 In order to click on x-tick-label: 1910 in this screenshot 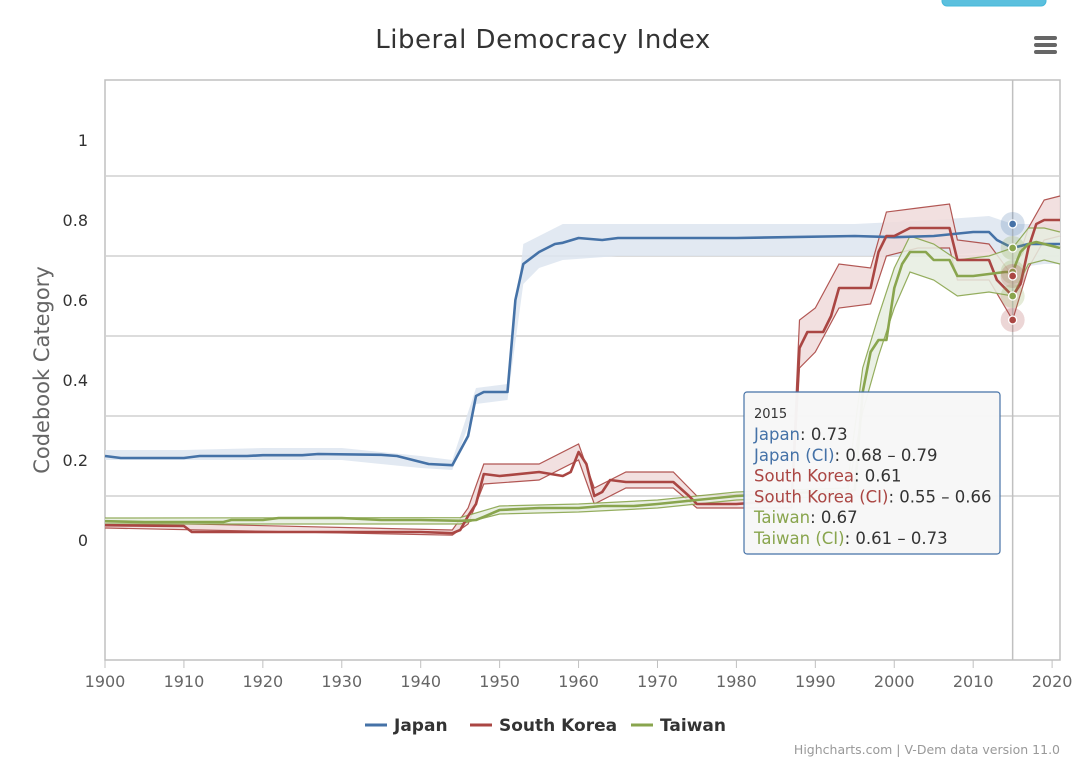, I will do `click(184, 681)`.